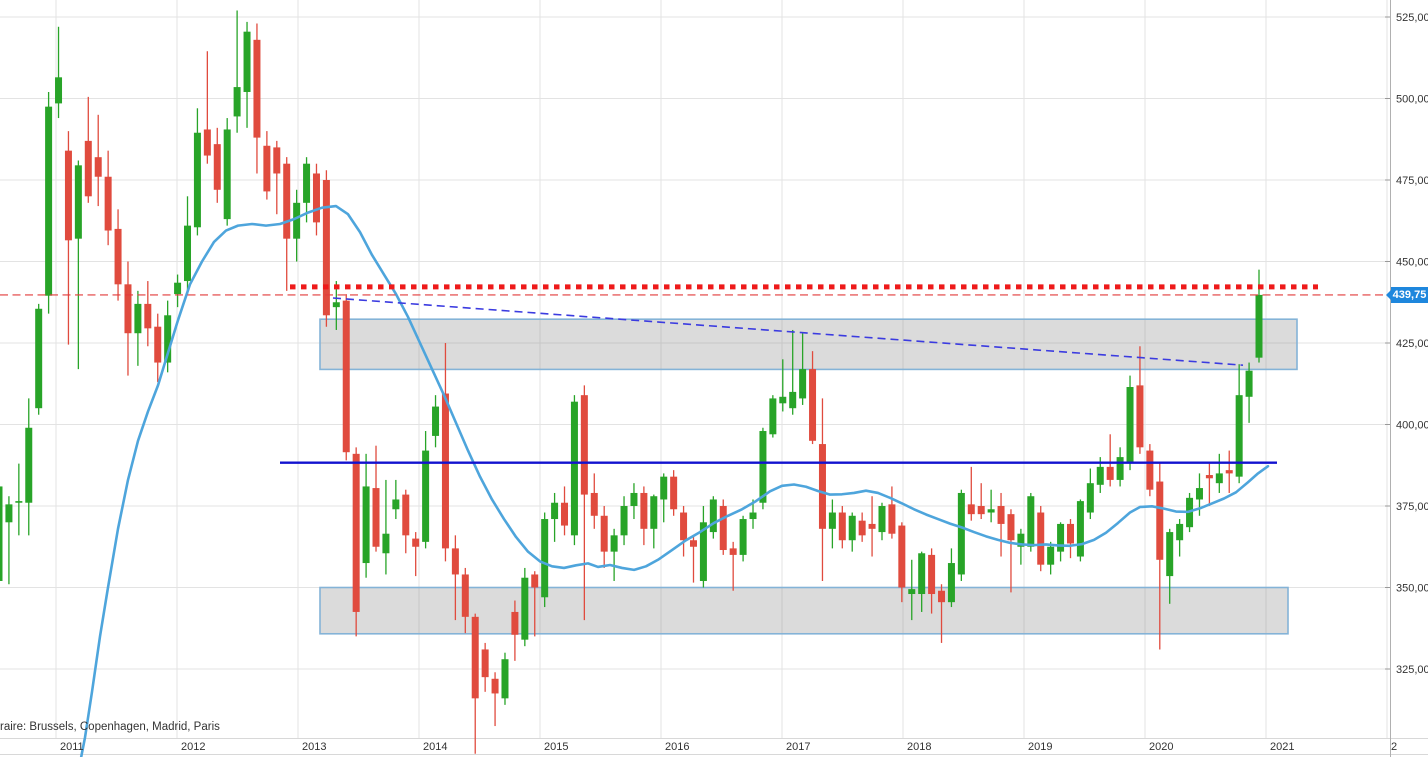 The width and height of the screenshot is (1428, 757). What do you see at coordinates (677, 747) in the screenshot?
I see `x-axis-label: 2016` at bounding box center [677, 747].